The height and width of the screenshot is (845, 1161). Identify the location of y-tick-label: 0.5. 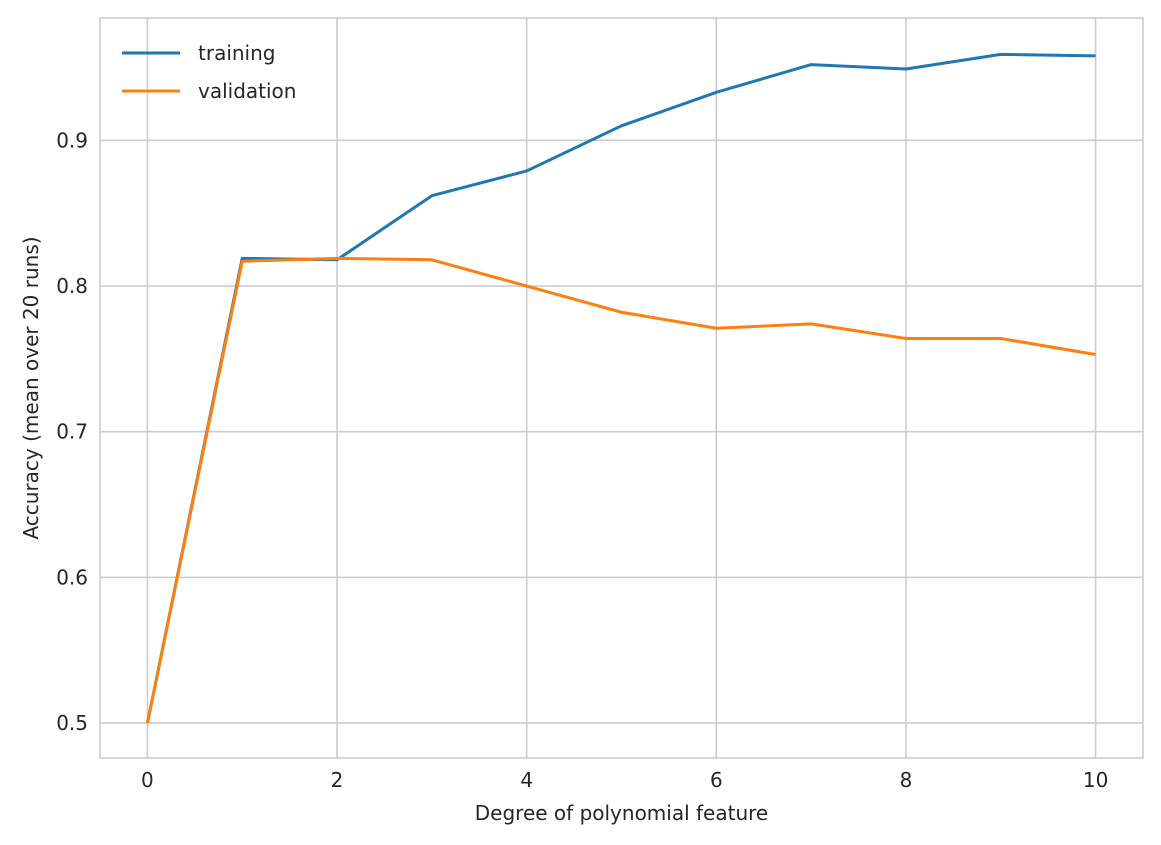
(72, 723).